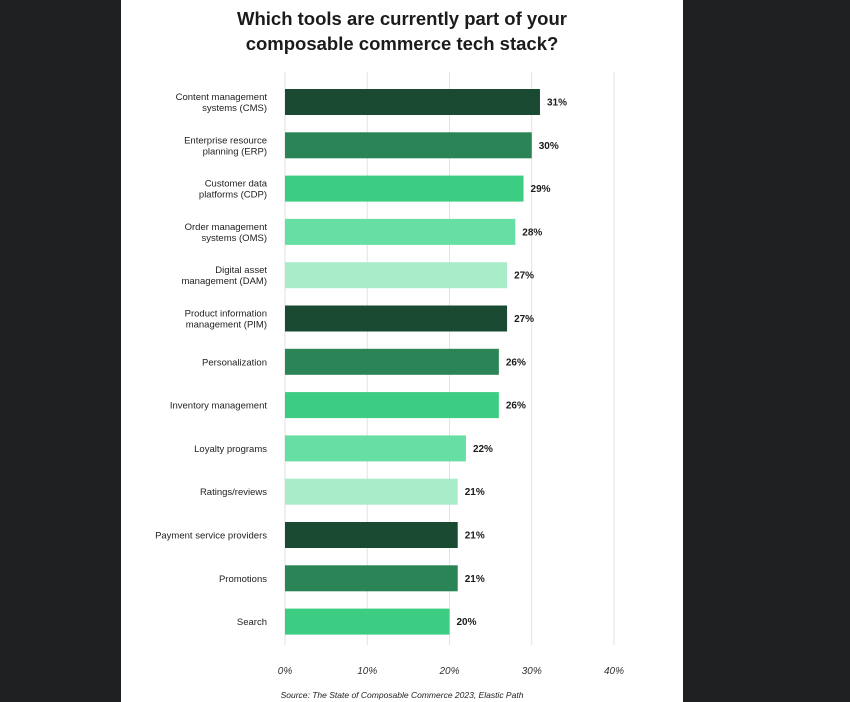  Describe the element at coordinates (236, 184) in the screenshot. I see `category-label: Customer data` at that location.